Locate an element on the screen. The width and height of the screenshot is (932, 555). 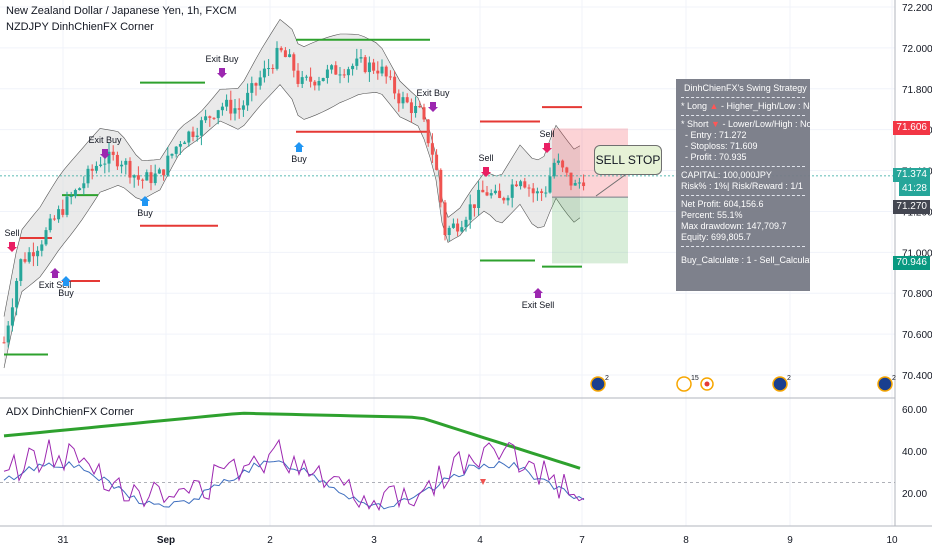
price-tick-label: 71.800 is located at coordinates (917, 90).